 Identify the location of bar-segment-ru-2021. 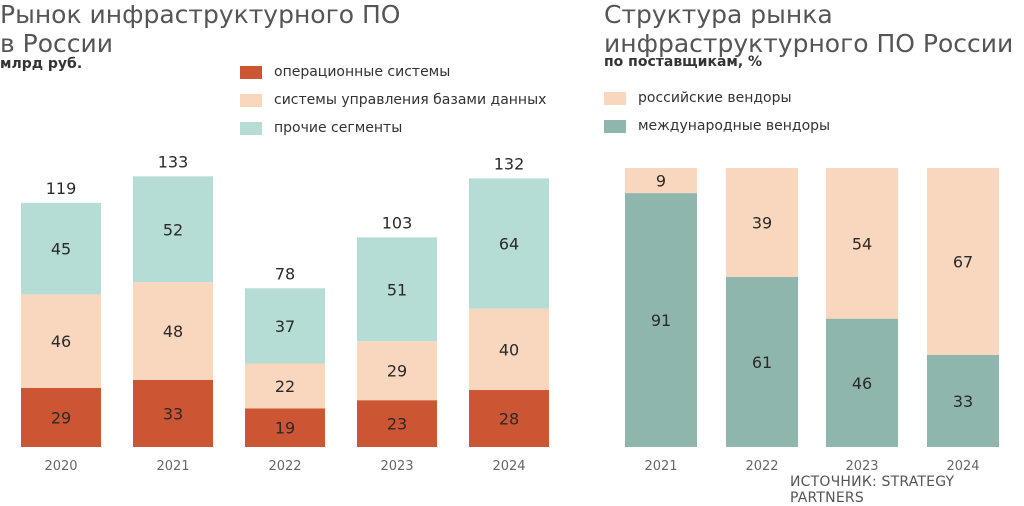
(661, 181).